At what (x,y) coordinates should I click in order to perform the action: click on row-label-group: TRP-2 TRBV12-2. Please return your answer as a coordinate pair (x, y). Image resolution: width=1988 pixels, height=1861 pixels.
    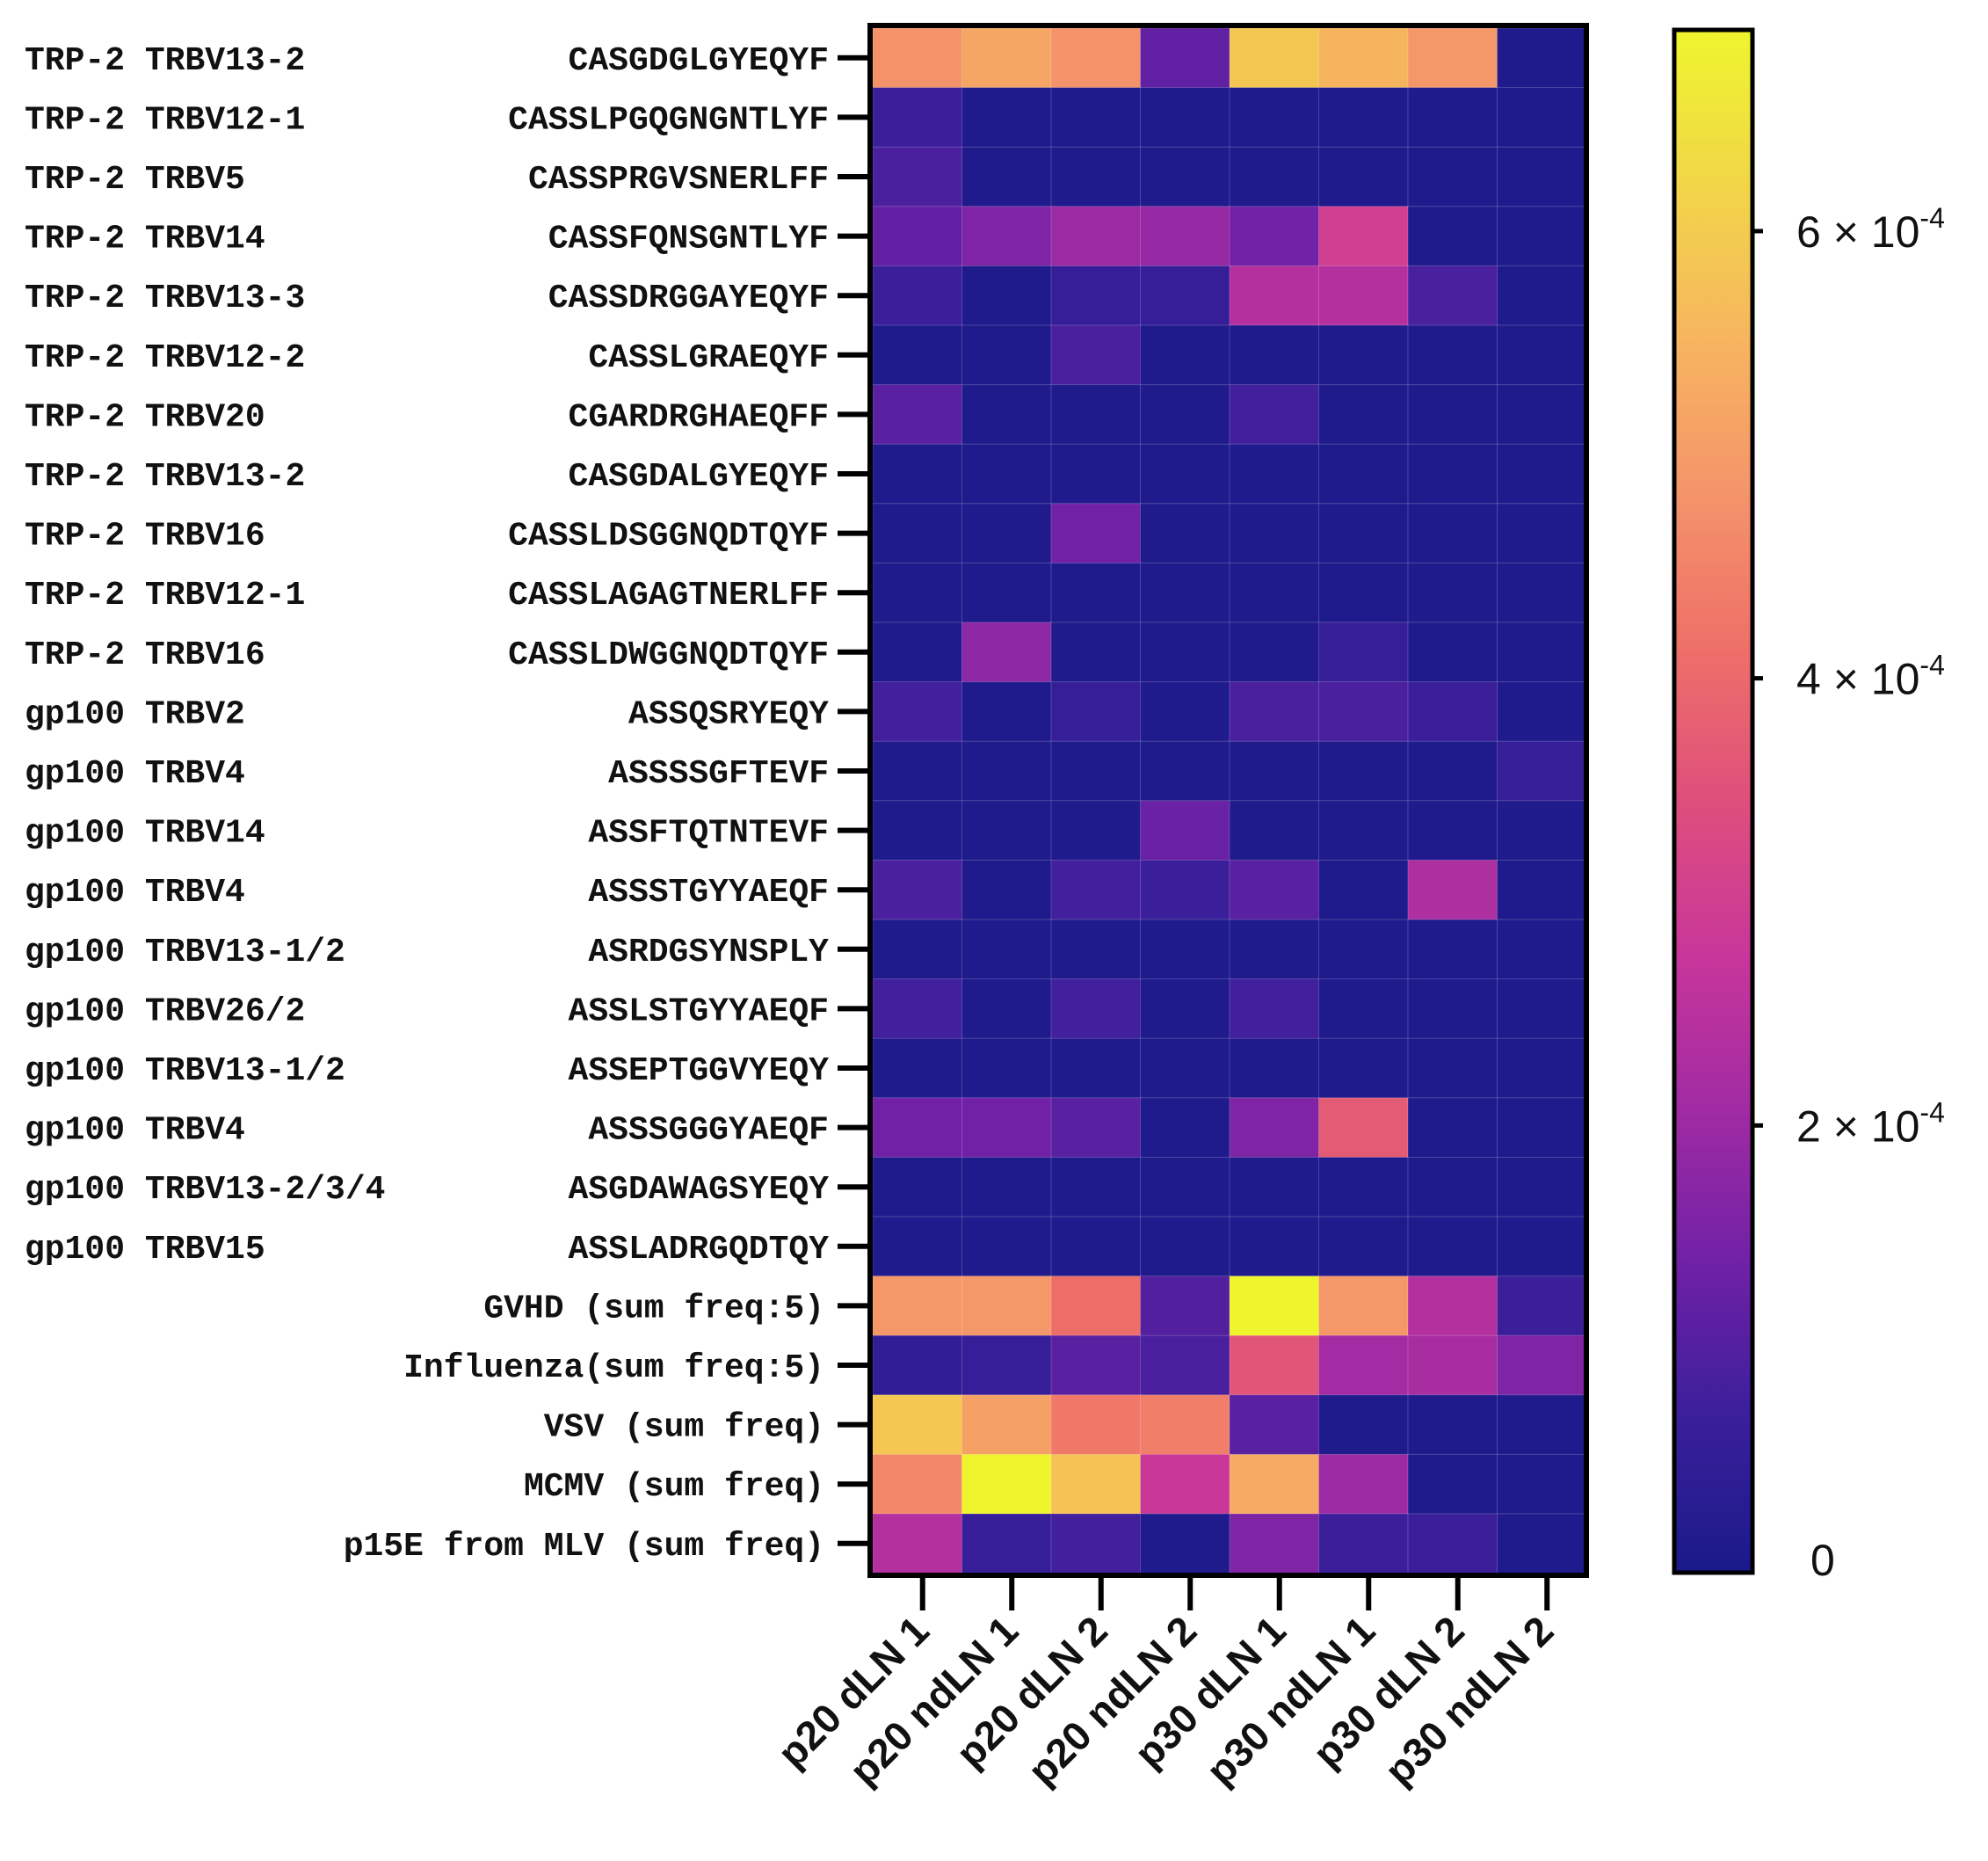
    Looking at the image, I should click on (165, 358).